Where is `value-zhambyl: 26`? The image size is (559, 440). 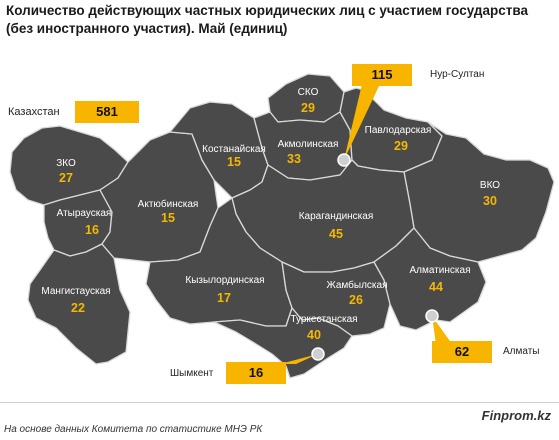 value-zhambyl: 26 is located at coordinates (356, 300).